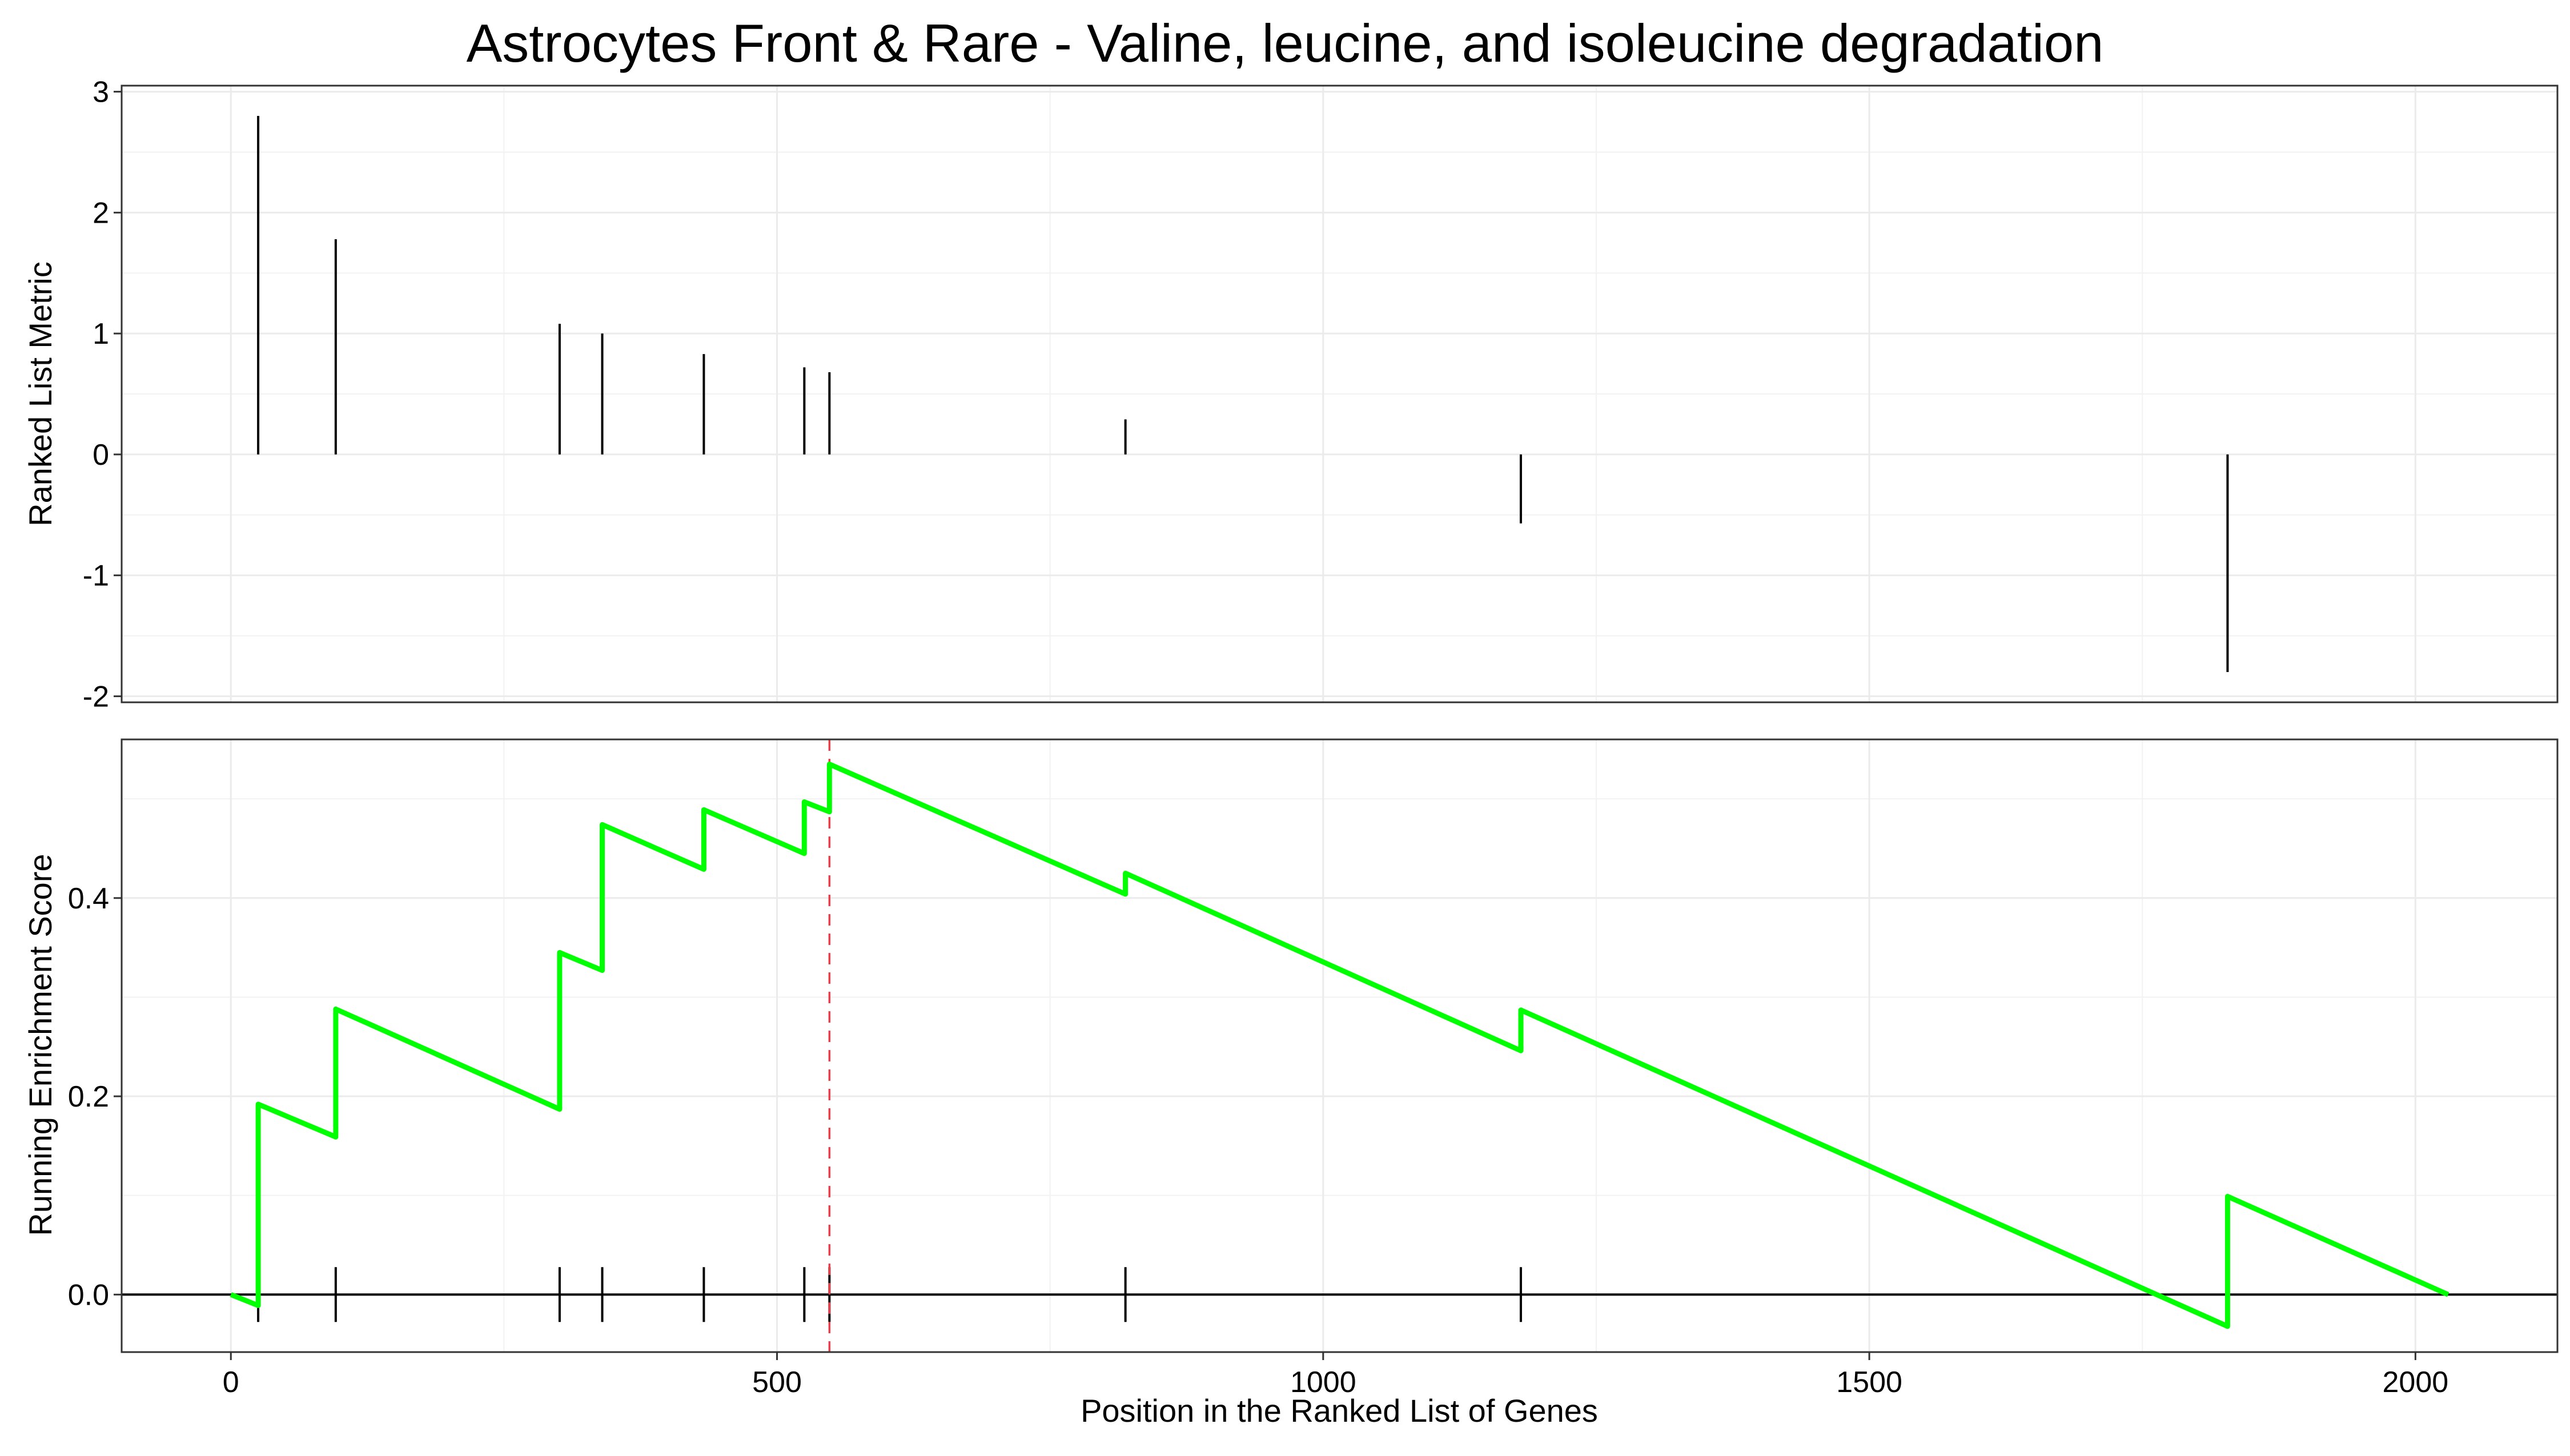 This screenshot has width=2570, height=1456. What do you see at coordinates (88, 1295) in the screenshot?
I see `y-tick-label: 0.0` at bounding box center [88, 1295].